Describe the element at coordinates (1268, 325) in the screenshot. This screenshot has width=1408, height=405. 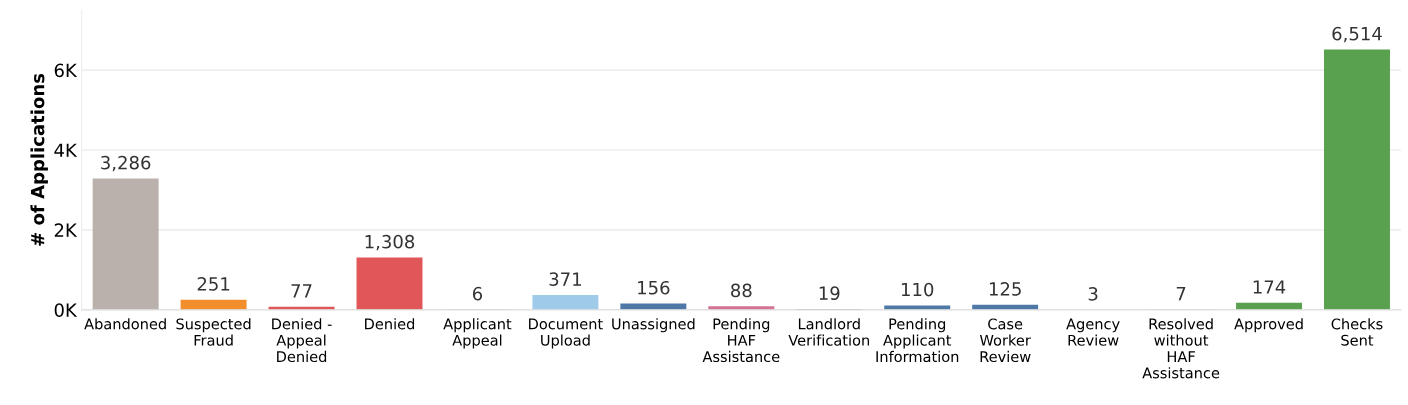
I see `x-tick-label: Approved` at that location.